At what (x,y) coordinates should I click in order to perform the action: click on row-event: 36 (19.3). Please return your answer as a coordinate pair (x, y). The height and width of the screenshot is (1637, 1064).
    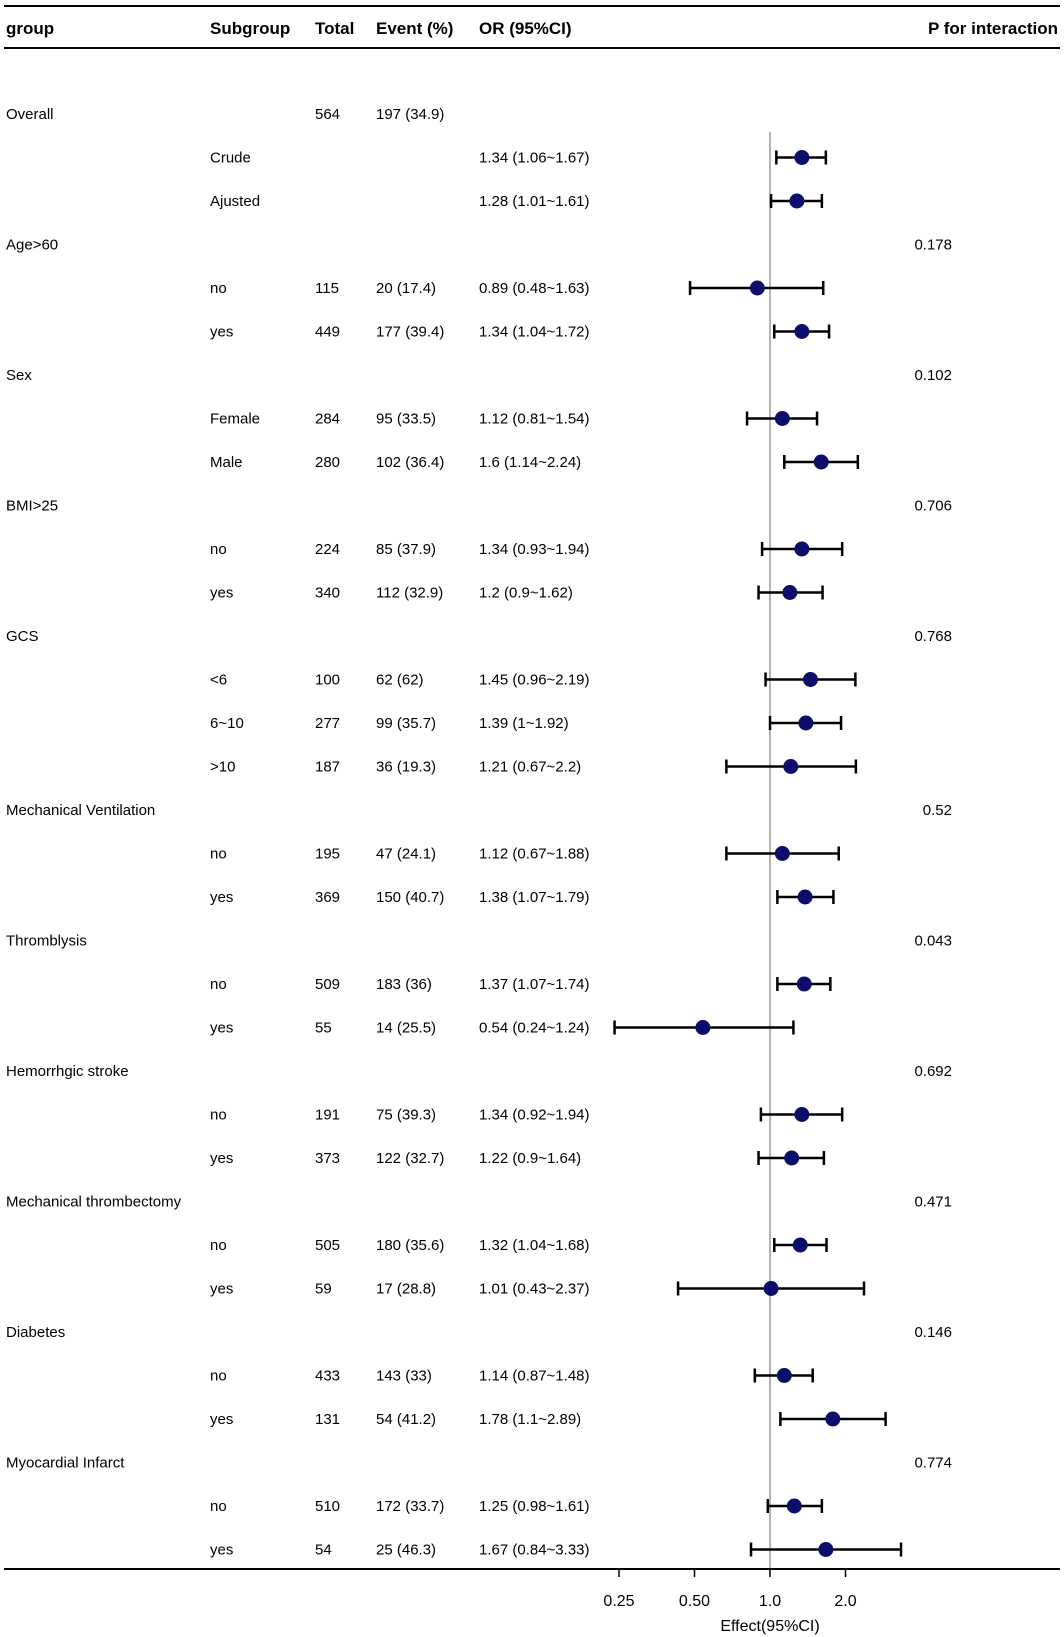
    Looking at the image, I should click on (406, 767).